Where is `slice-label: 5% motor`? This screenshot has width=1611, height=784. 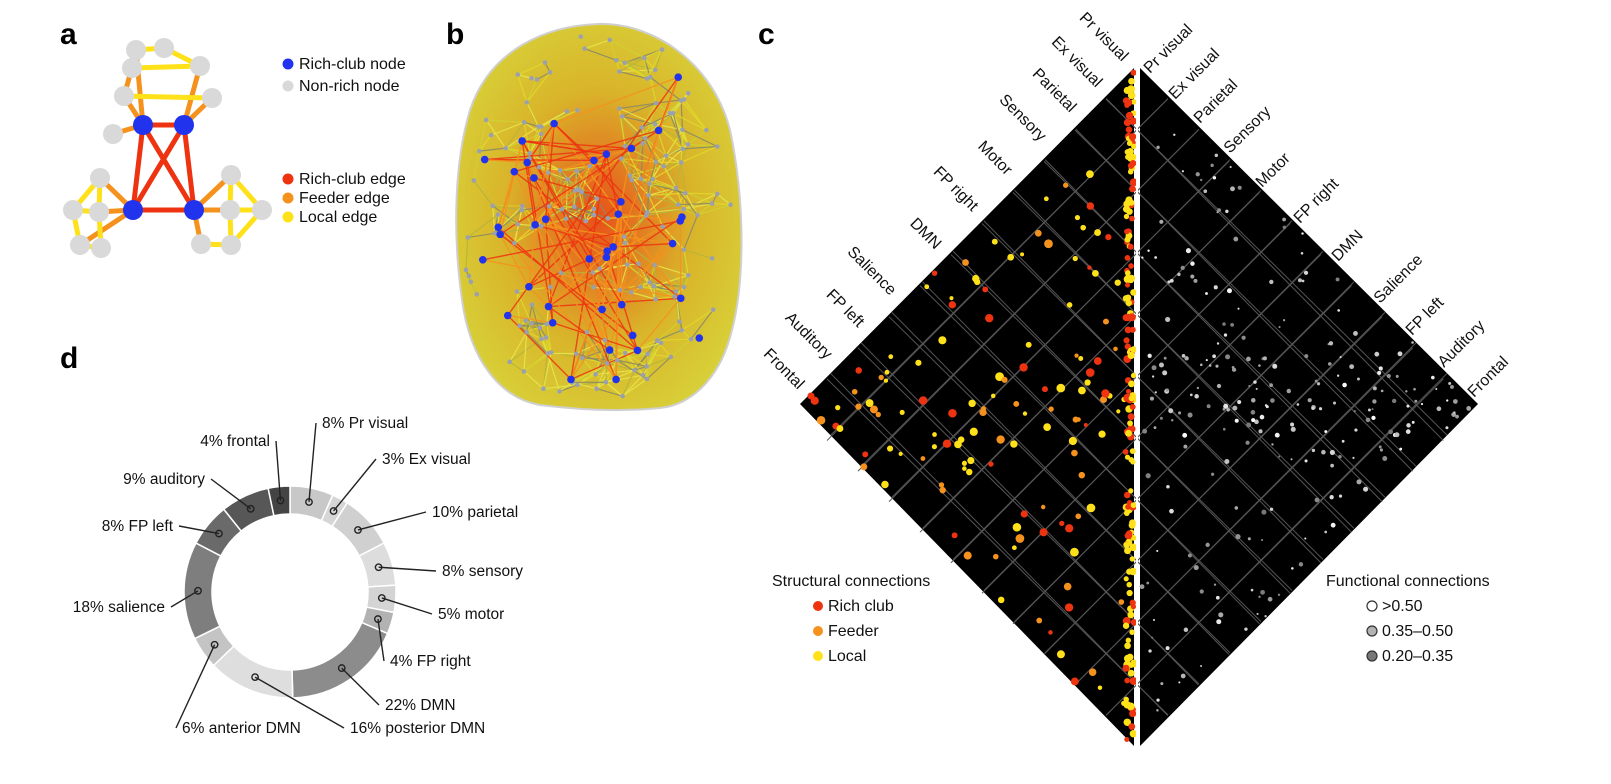
slice-label: 5% motor is located at coordinates (471, 614).